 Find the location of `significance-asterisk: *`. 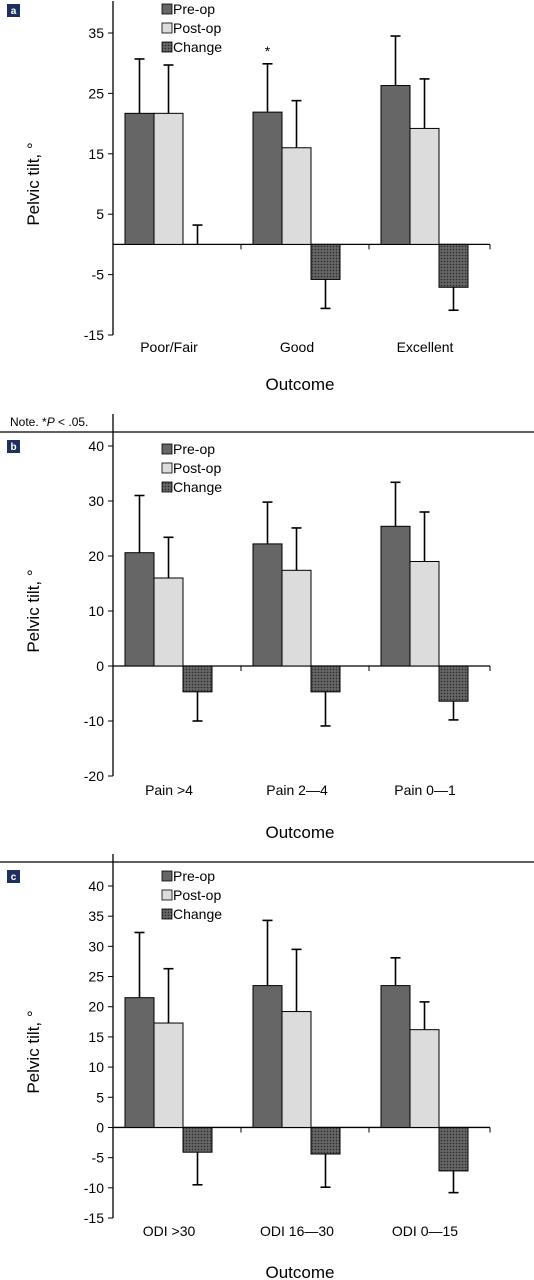

significance-asterisk: * is located at coordinates (268, 51).